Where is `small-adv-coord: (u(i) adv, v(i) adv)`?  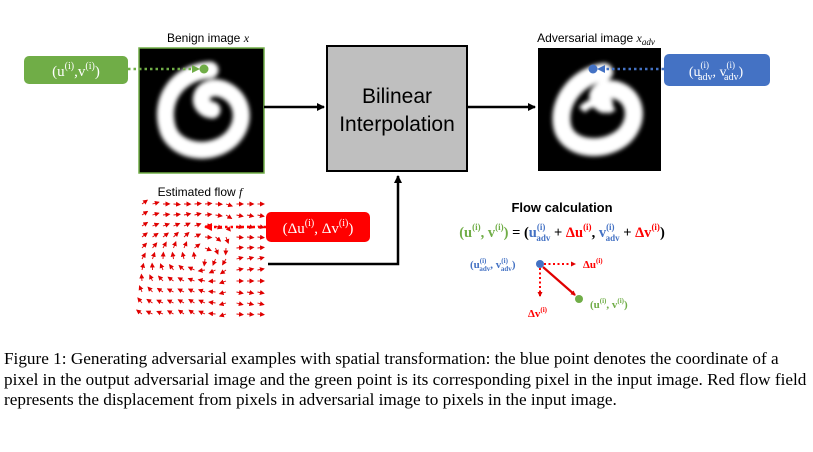
small-adv-coord: (u(i) adv, v(i) adv) is located at coordinates (493, 265).